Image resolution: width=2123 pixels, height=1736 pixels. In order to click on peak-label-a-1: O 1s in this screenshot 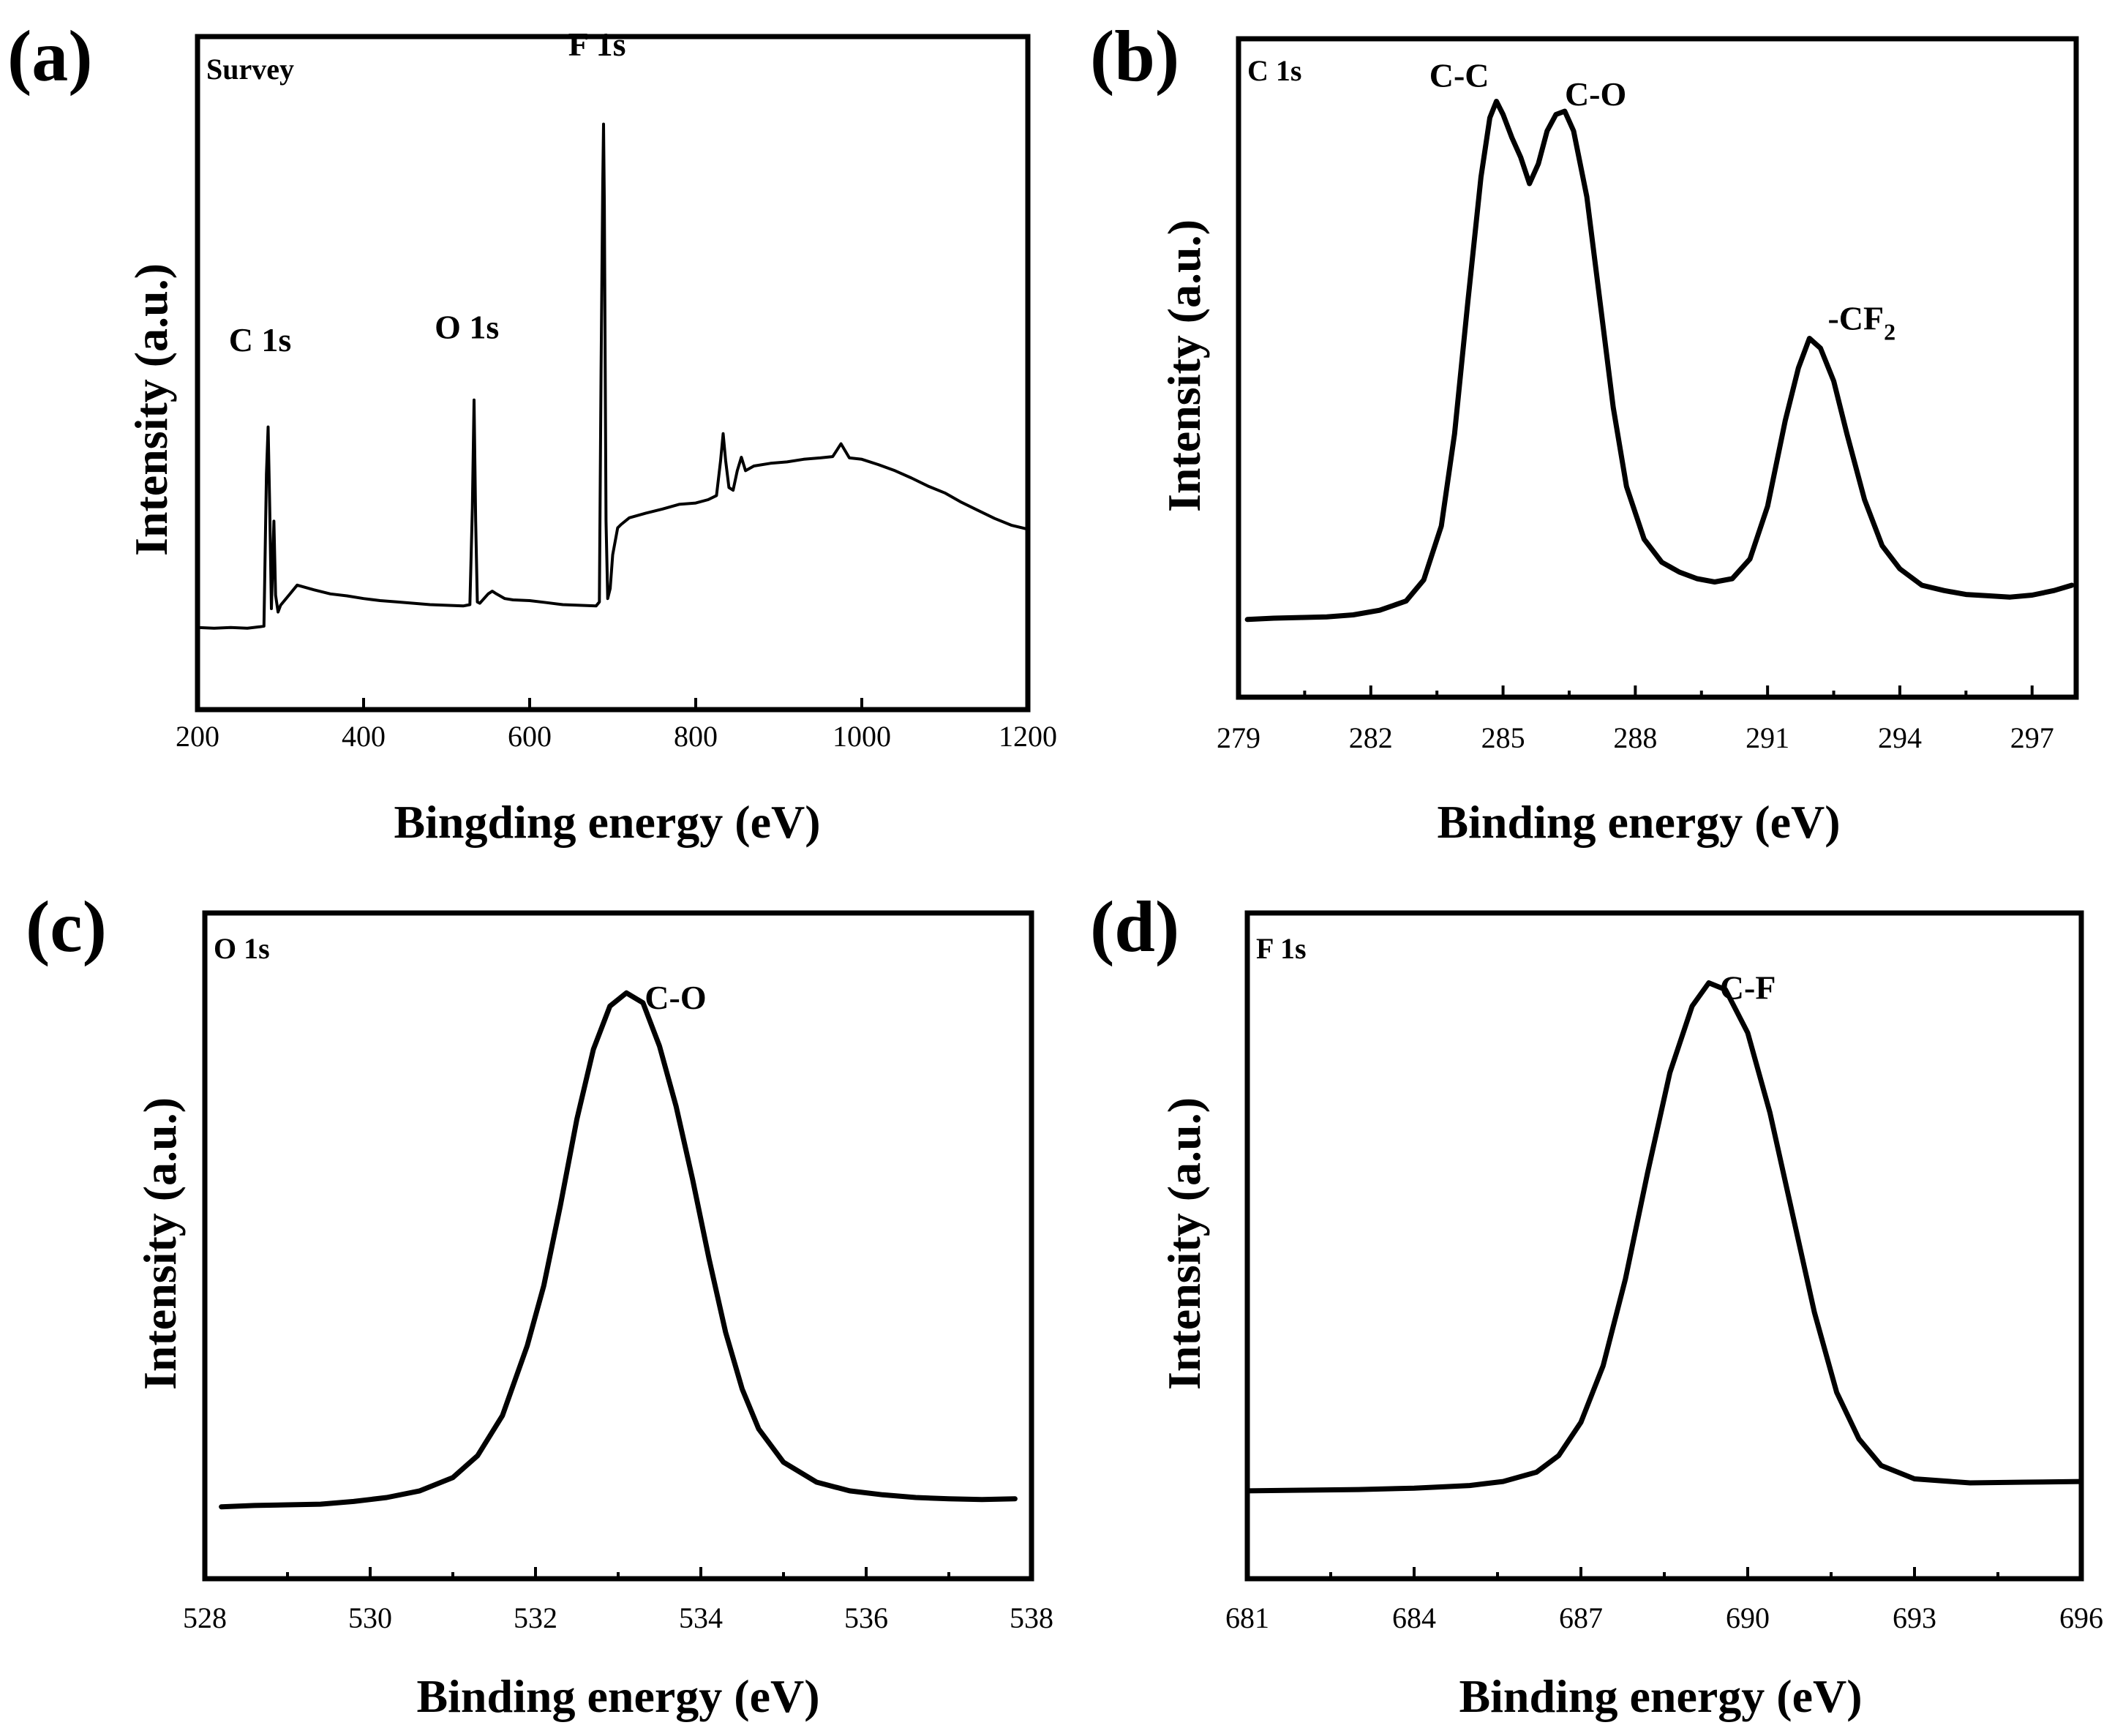, I will do `click(467, 326)`.